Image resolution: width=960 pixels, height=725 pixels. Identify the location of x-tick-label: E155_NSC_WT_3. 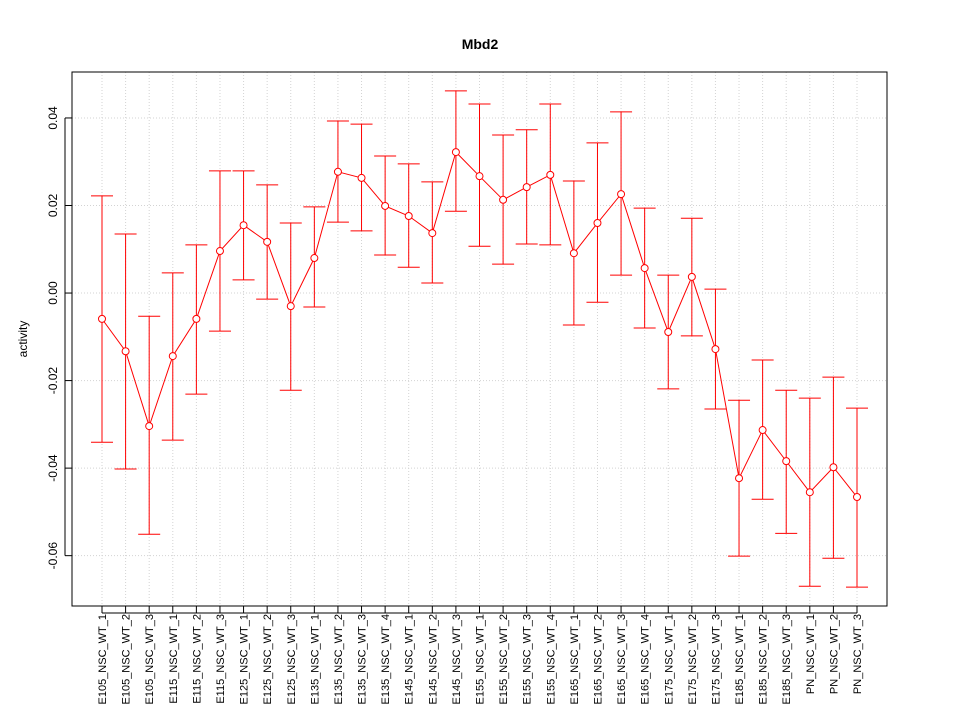
(528, 659).